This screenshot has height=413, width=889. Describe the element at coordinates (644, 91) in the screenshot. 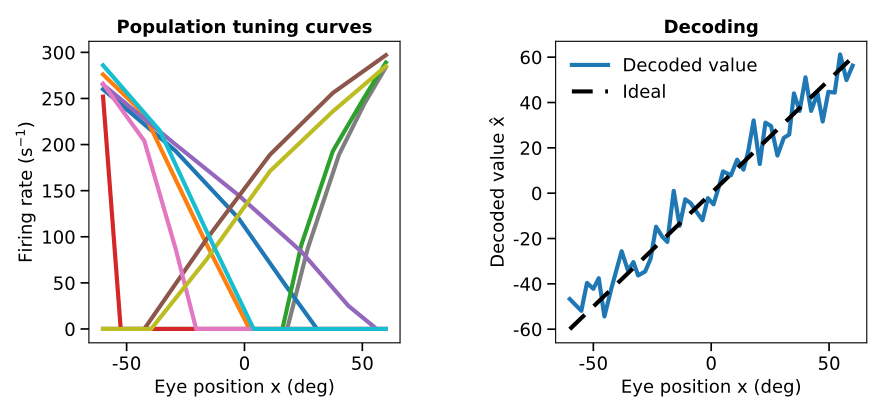

I see `legend-label: Ideal` at that location.